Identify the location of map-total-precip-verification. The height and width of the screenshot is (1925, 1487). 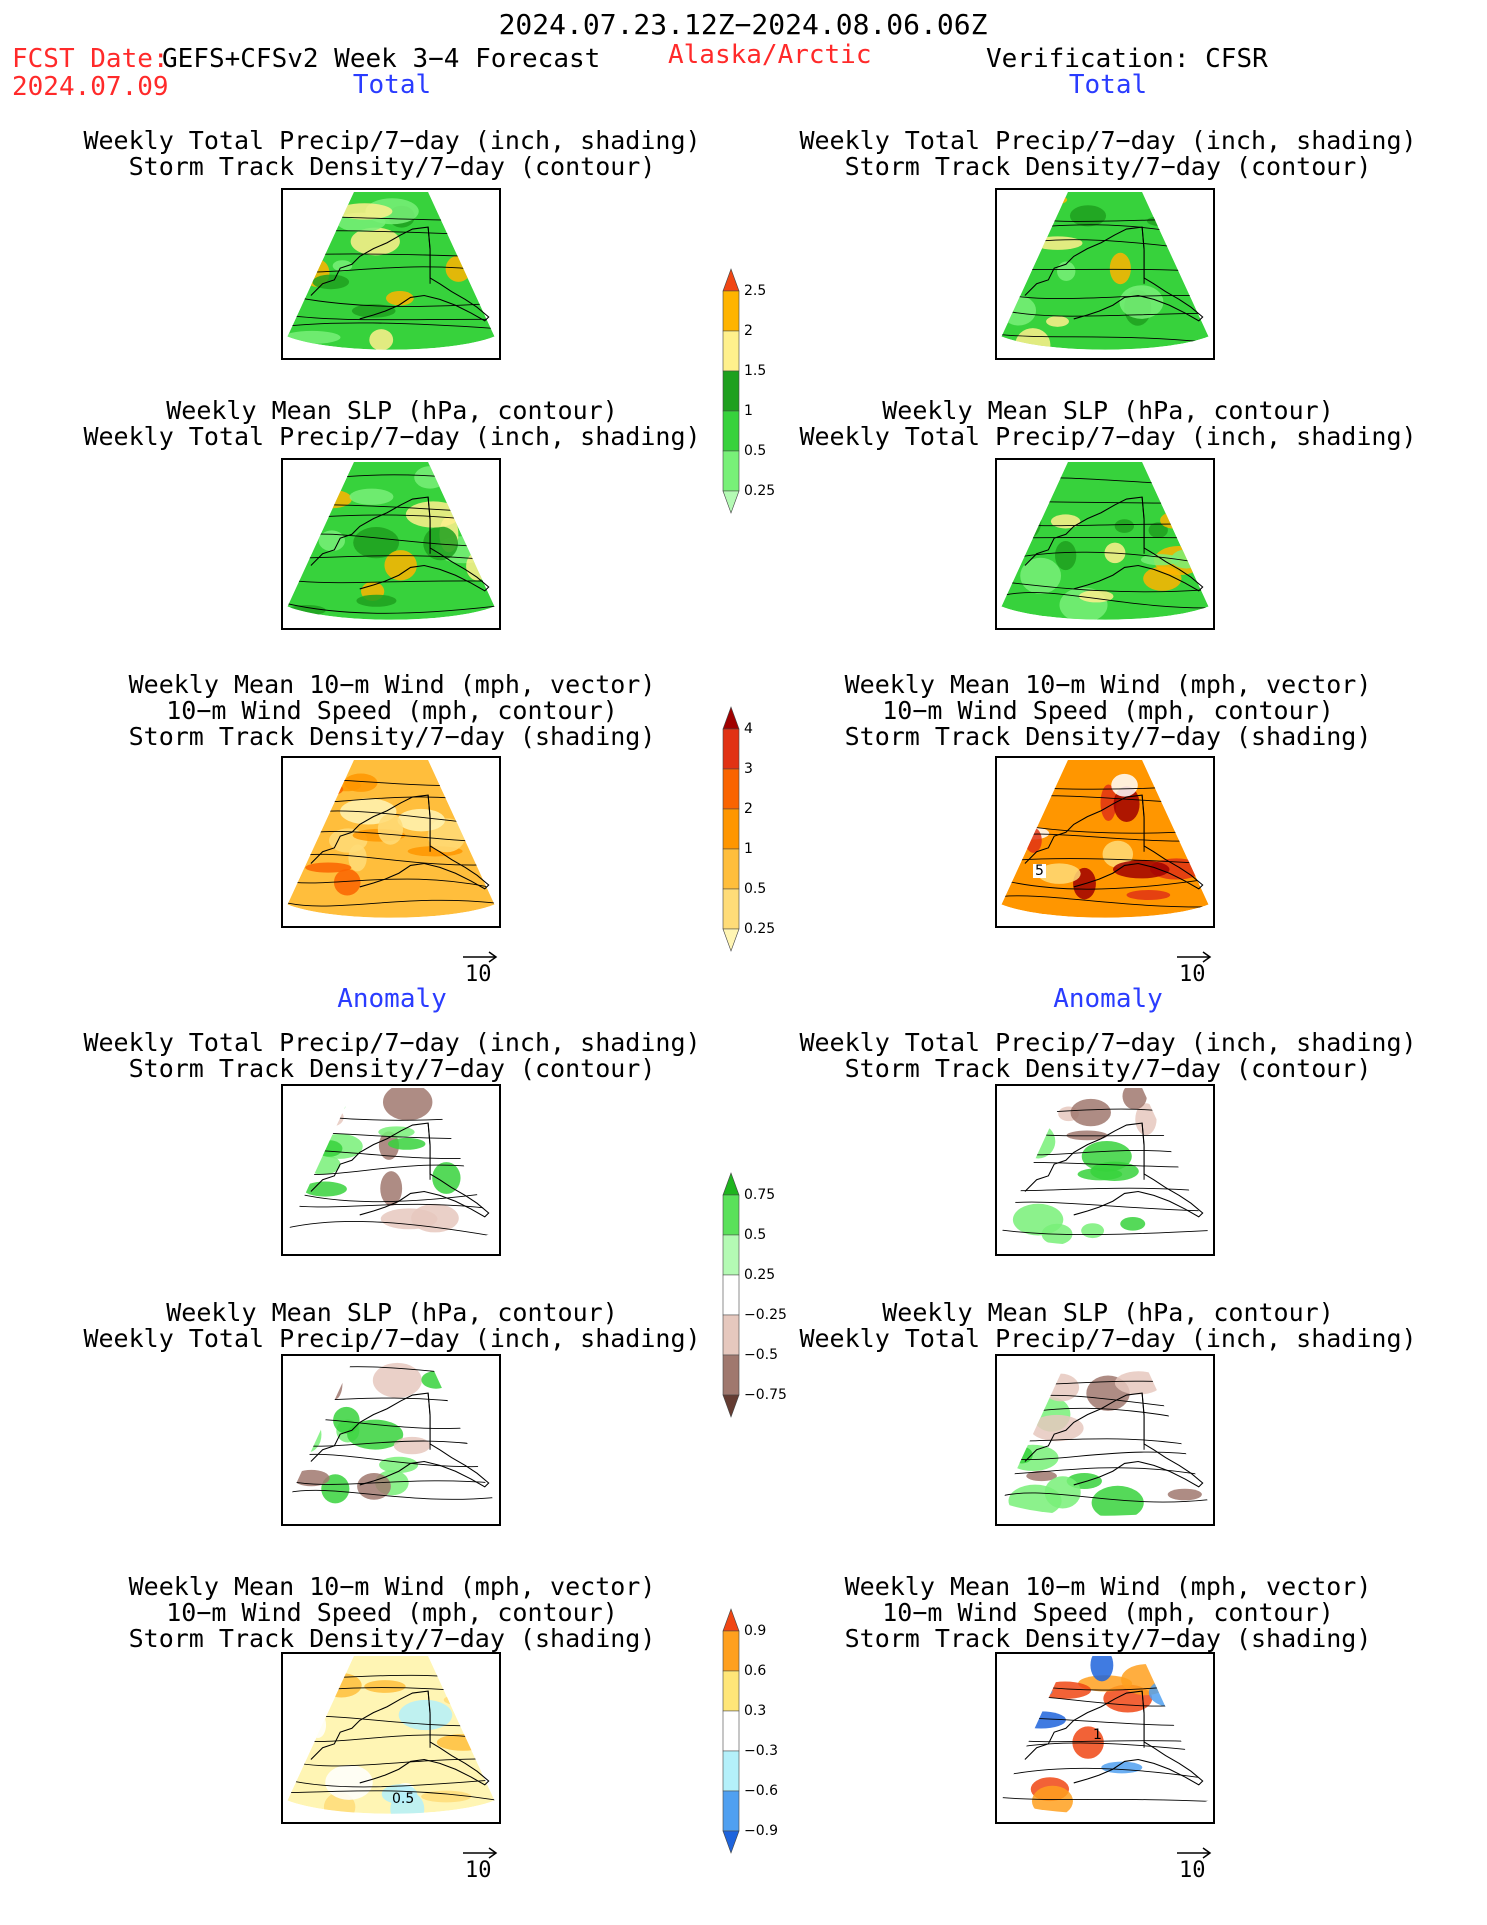
(1105, 274).